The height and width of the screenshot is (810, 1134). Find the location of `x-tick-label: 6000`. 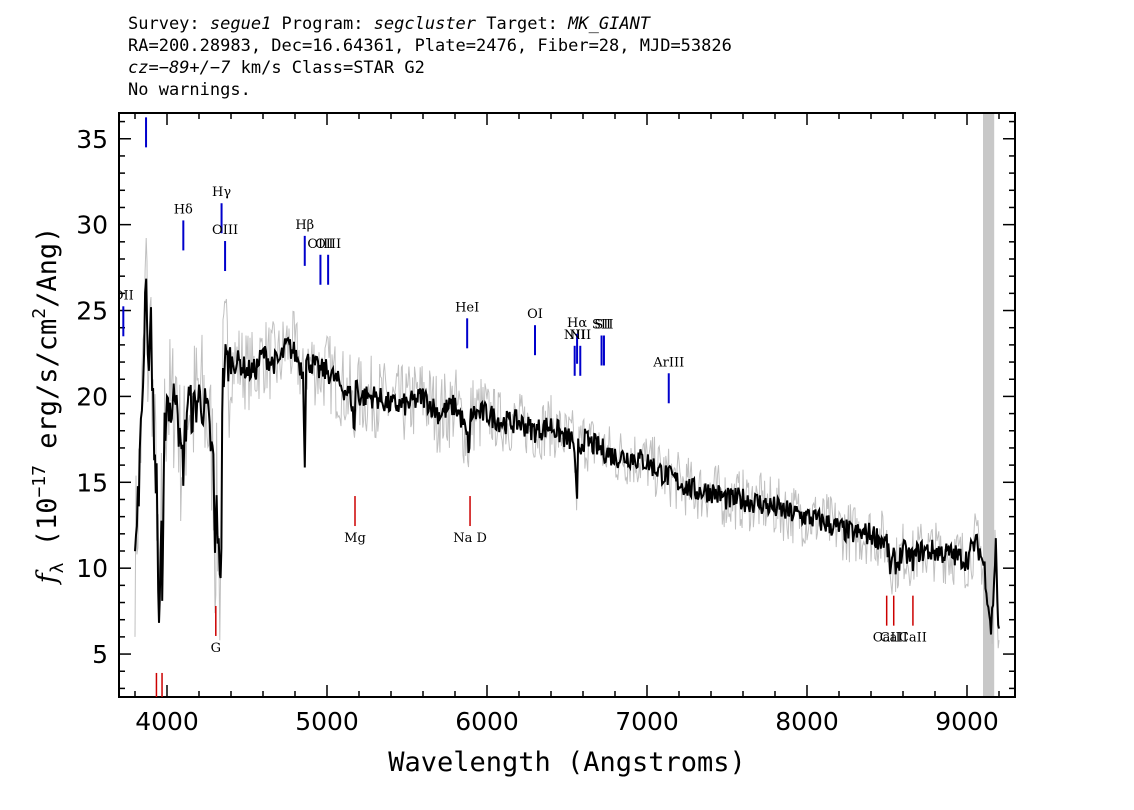

x-tick-label: 6000 is located at coordinates (487, 721).